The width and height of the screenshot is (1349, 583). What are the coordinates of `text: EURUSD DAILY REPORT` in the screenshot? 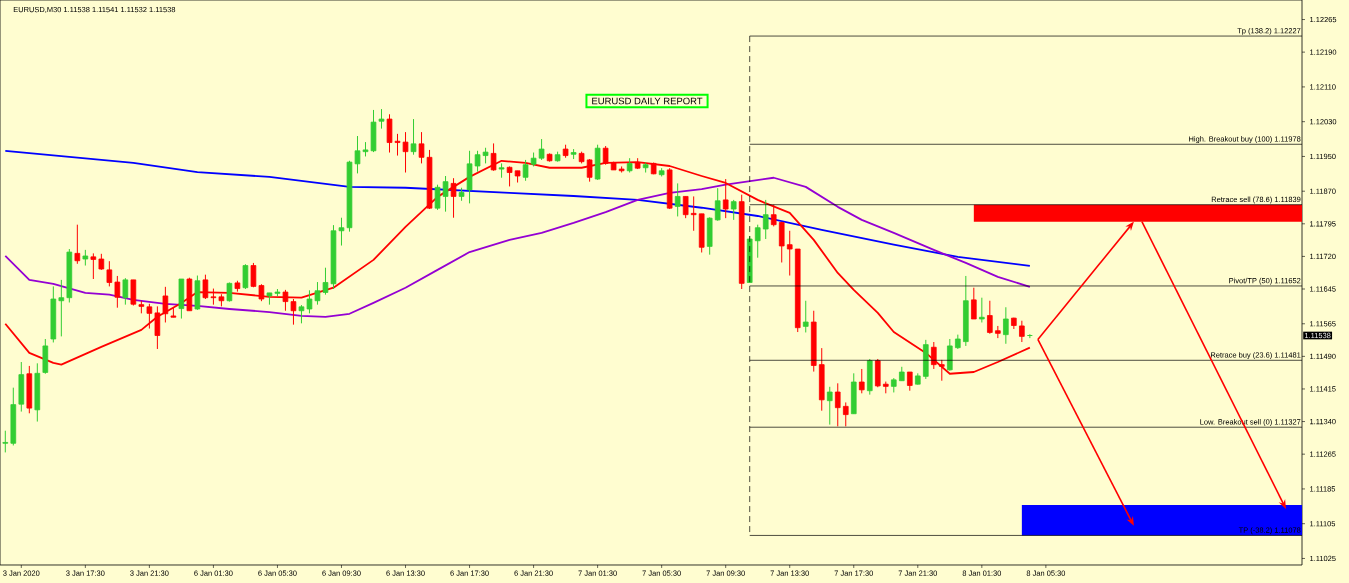 It's located at (647, 101).